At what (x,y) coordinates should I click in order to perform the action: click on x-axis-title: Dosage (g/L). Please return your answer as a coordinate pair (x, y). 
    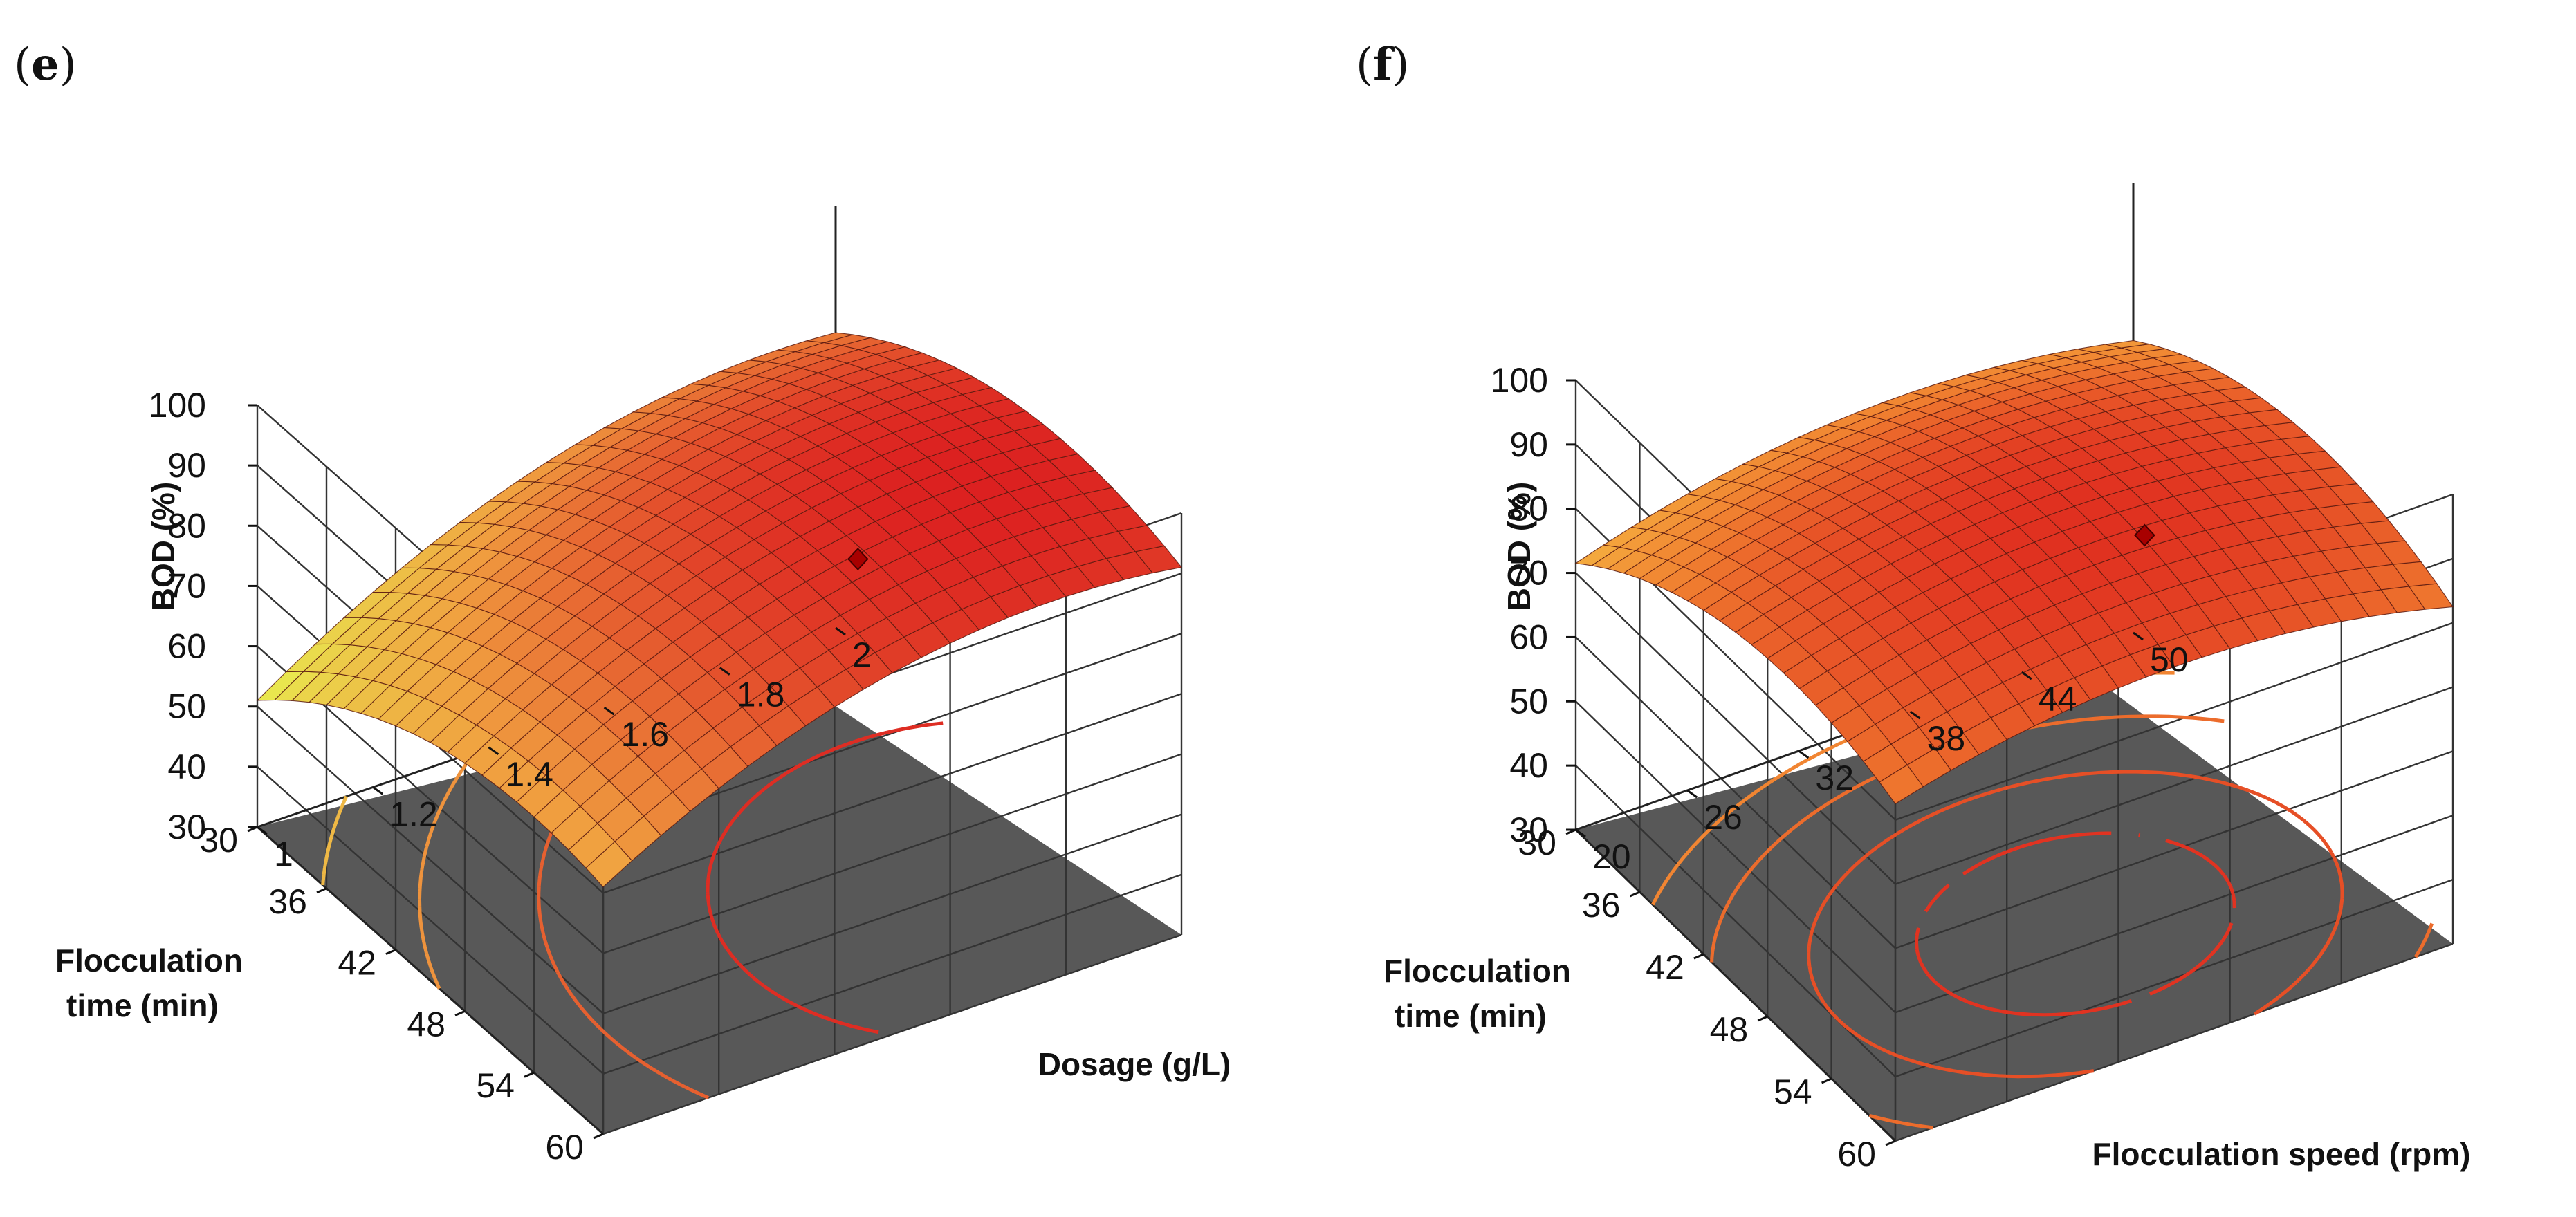
    Looking at the image, I should click on (1134, 1064).